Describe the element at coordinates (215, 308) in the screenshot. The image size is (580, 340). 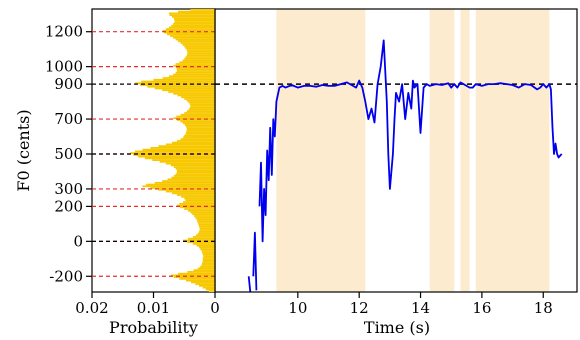
I see `histogram-x-tick-label: 0` at that location.